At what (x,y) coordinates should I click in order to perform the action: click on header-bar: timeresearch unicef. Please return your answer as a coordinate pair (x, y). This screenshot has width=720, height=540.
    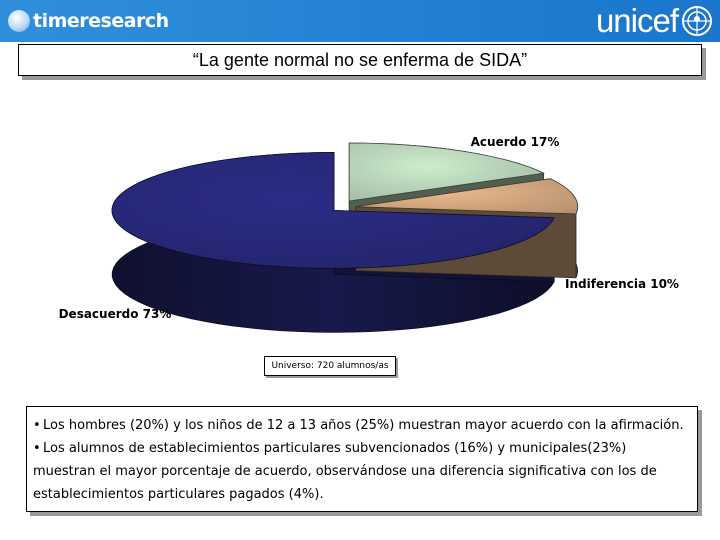
    Looking at the image, I should click on (360, 21).